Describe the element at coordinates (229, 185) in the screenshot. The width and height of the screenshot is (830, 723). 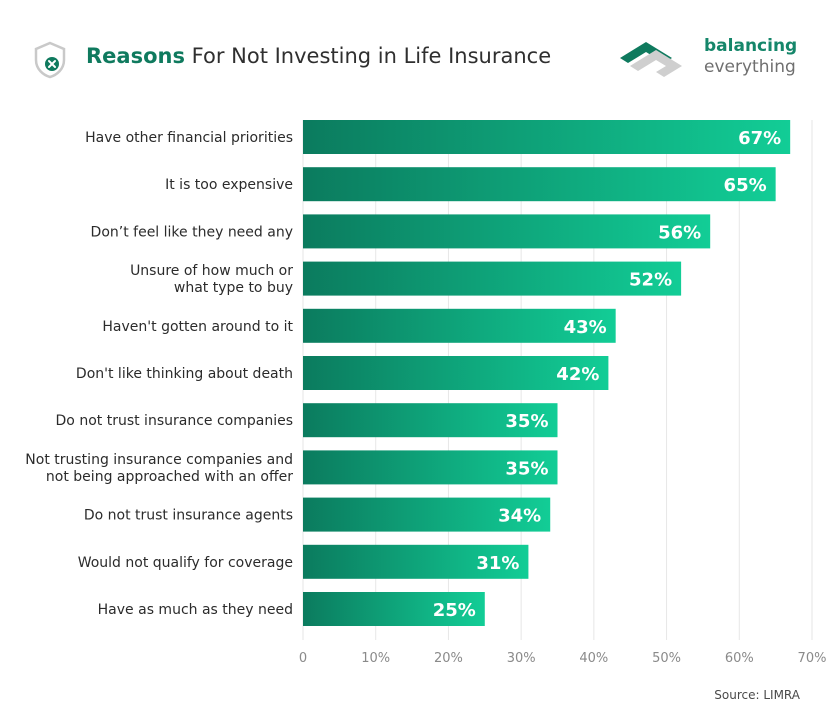
I see `category-label: It is too expensive` at that location.